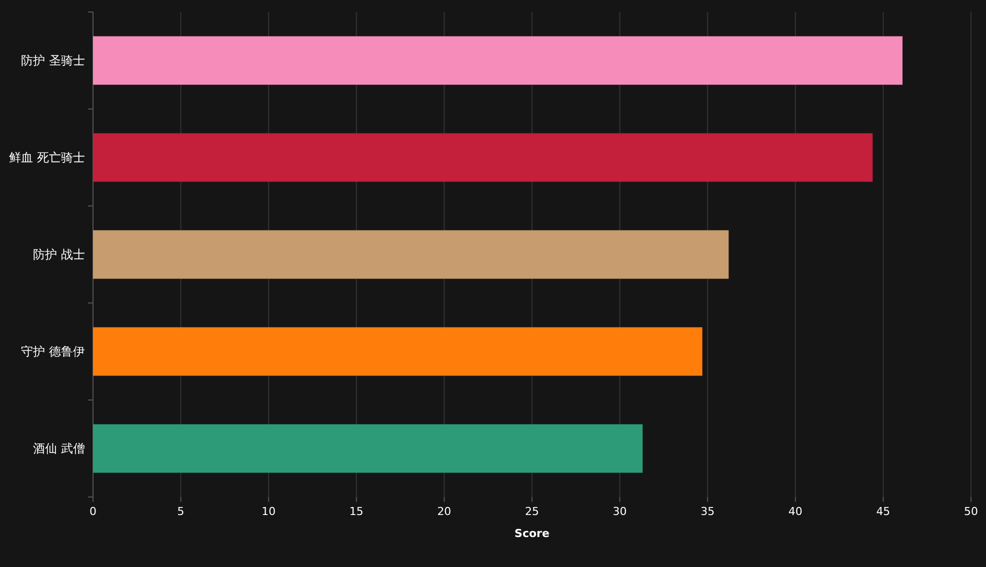  Describe the element at coordinates (93, 511) in the screenshot. I see `x-tick-label: 0` at that location.